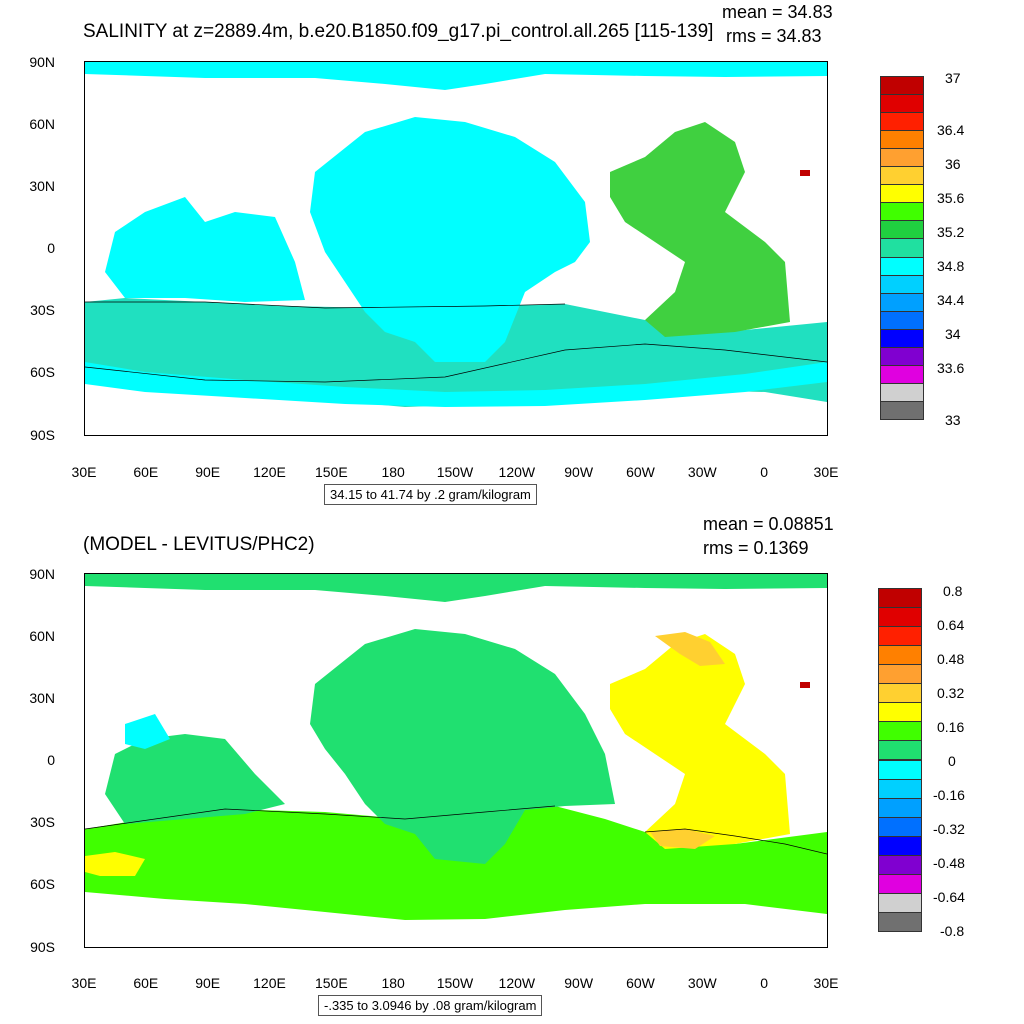 Image resolution: width=1024 pixels, height=1024 pixels. Describe the element at coordinates (42, 822) in the screenshot. I see `p2-lat-30s: 30S` at that location.